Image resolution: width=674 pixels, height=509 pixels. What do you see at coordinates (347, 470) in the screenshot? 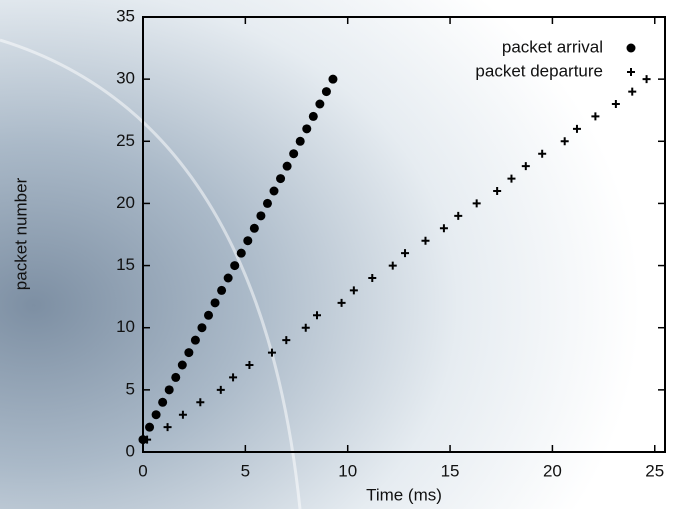
I see `x-tick-label: 10` at bounding box center [347, 470].